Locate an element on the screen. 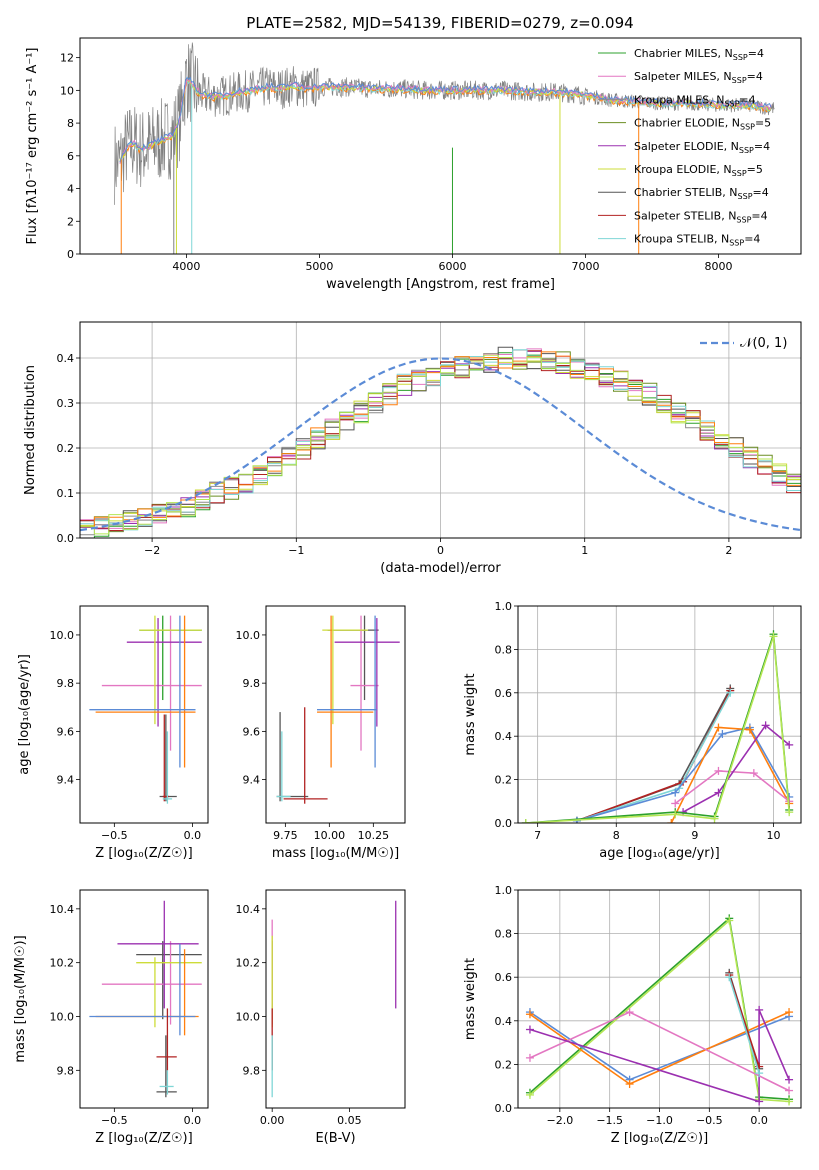 The height and width of the screenshot is (1170, 819). y-tick-label: 10.2 is located at coordinates (62, 963).